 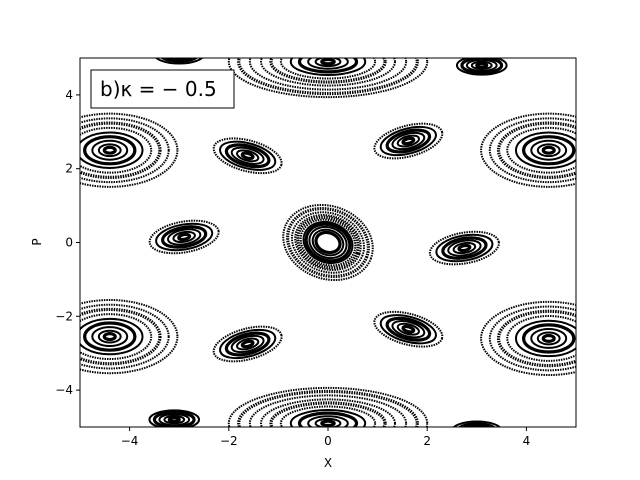 What do you see at coordinates (130, 441) in the screenshot?
I see `x-tick-label: −4` at bounding box center [130, 441].